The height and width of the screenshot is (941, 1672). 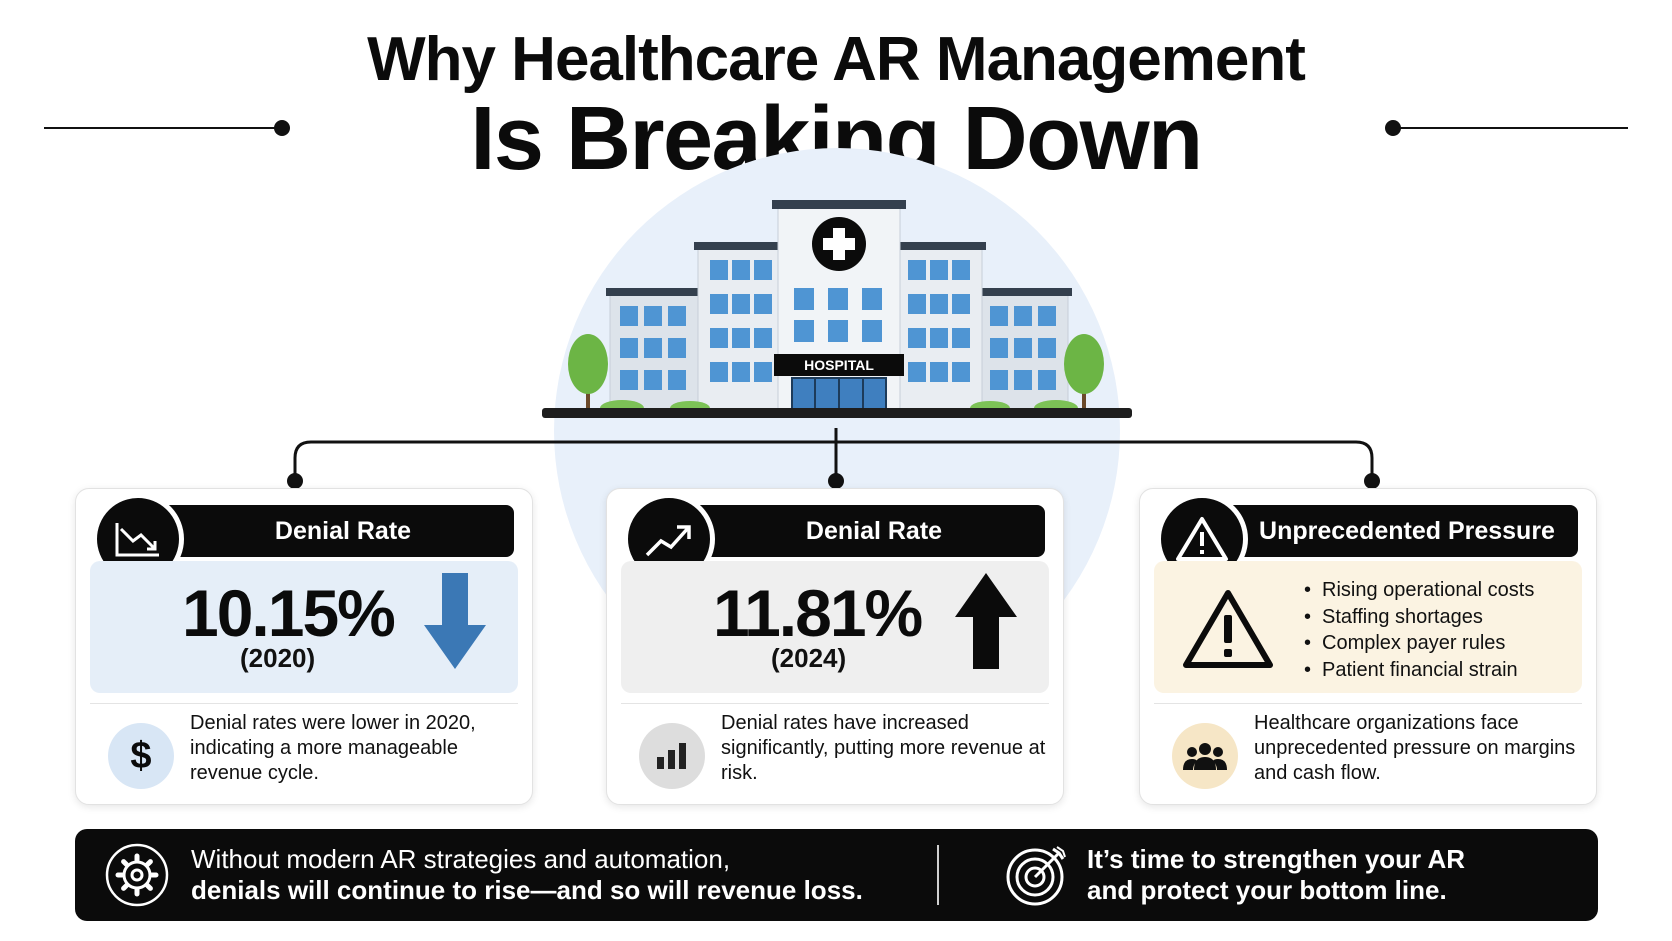 I want to click on banner-right-line-1: It’s time to strengthen your AR, so click(x=1276, y=859).